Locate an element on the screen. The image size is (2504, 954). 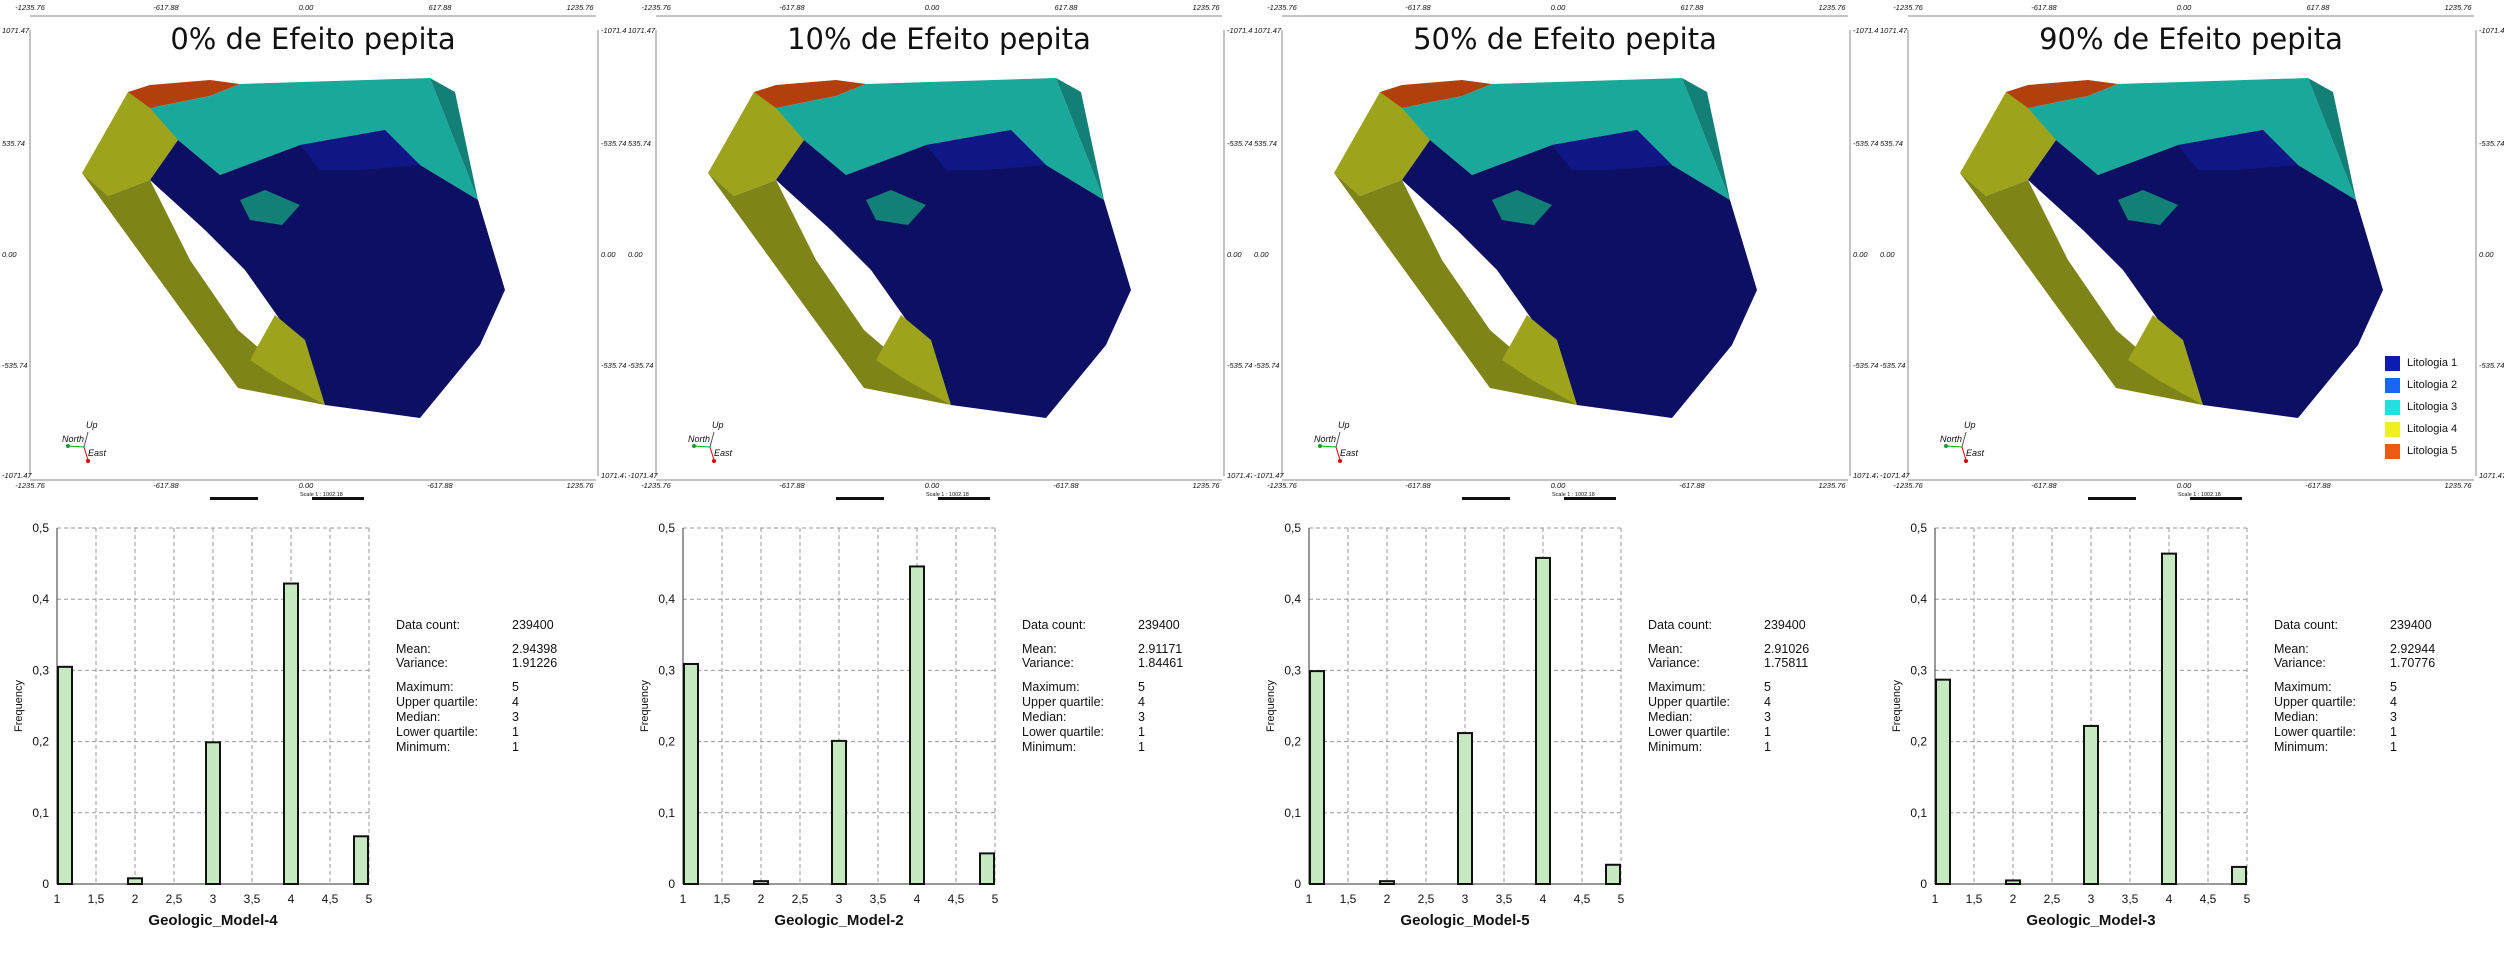
y-tick-label: 0,2 is located at coordinates (40, 742).